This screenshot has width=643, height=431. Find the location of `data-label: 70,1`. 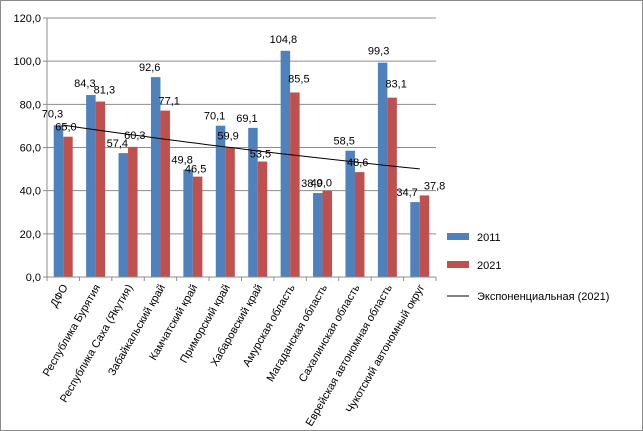

data-label: 70,1 is located at coordinates (214, 117).